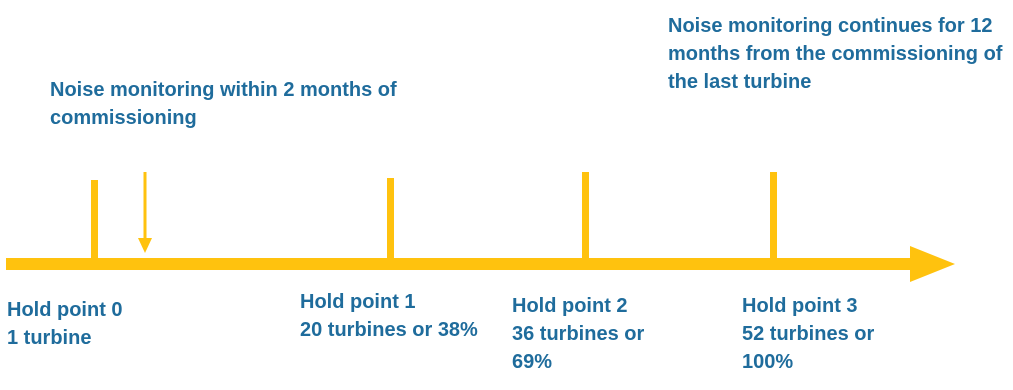 Image resolution: width=1013 pixels, height=390 pixels. I want to click on hold-point-2-detail: 36 turbines or 69%, so click(578, 348).